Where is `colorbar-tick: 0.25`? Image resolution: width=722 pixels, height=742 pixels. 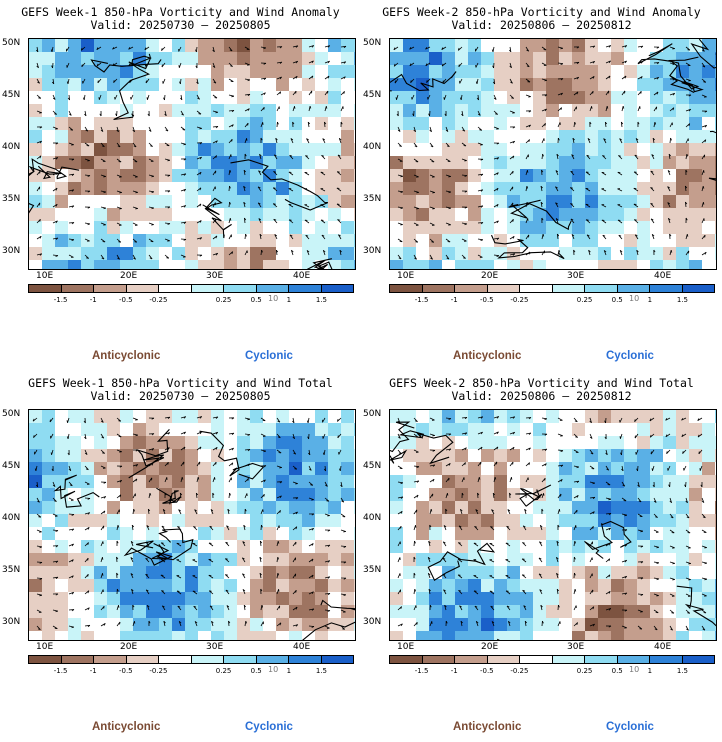 colorbar-tick: 0.25 is located at coordinates (223, 300).